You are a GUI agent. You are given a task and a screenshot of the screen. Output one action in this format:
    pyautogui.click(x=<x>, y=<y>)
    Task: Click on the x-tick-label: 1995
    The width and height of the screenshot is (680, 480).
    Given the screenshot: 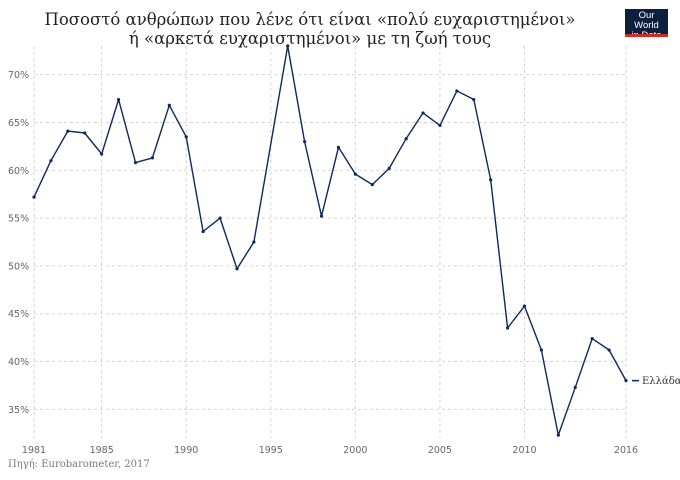 What is the action you would take?
    pyautogui.click(x=271, y=450)
    